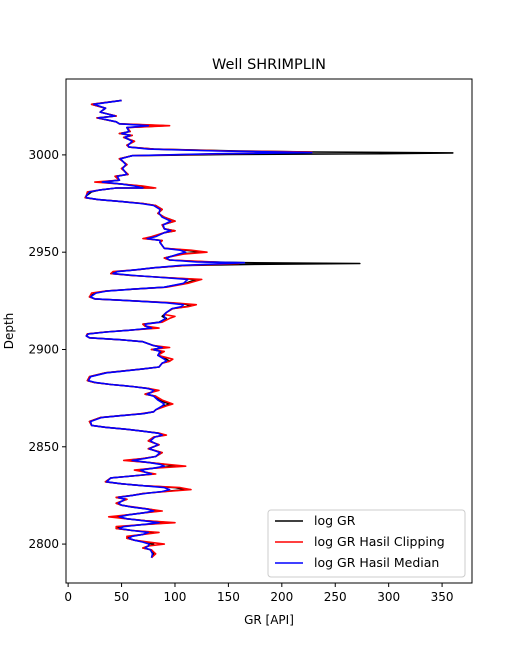 Image resolution: width=524 pixels, height=656 pixels. What do you see at coordinates (43, 252) in the screenshot?
I see `y-tick-label: 2950` at bounding box center [43, 252].